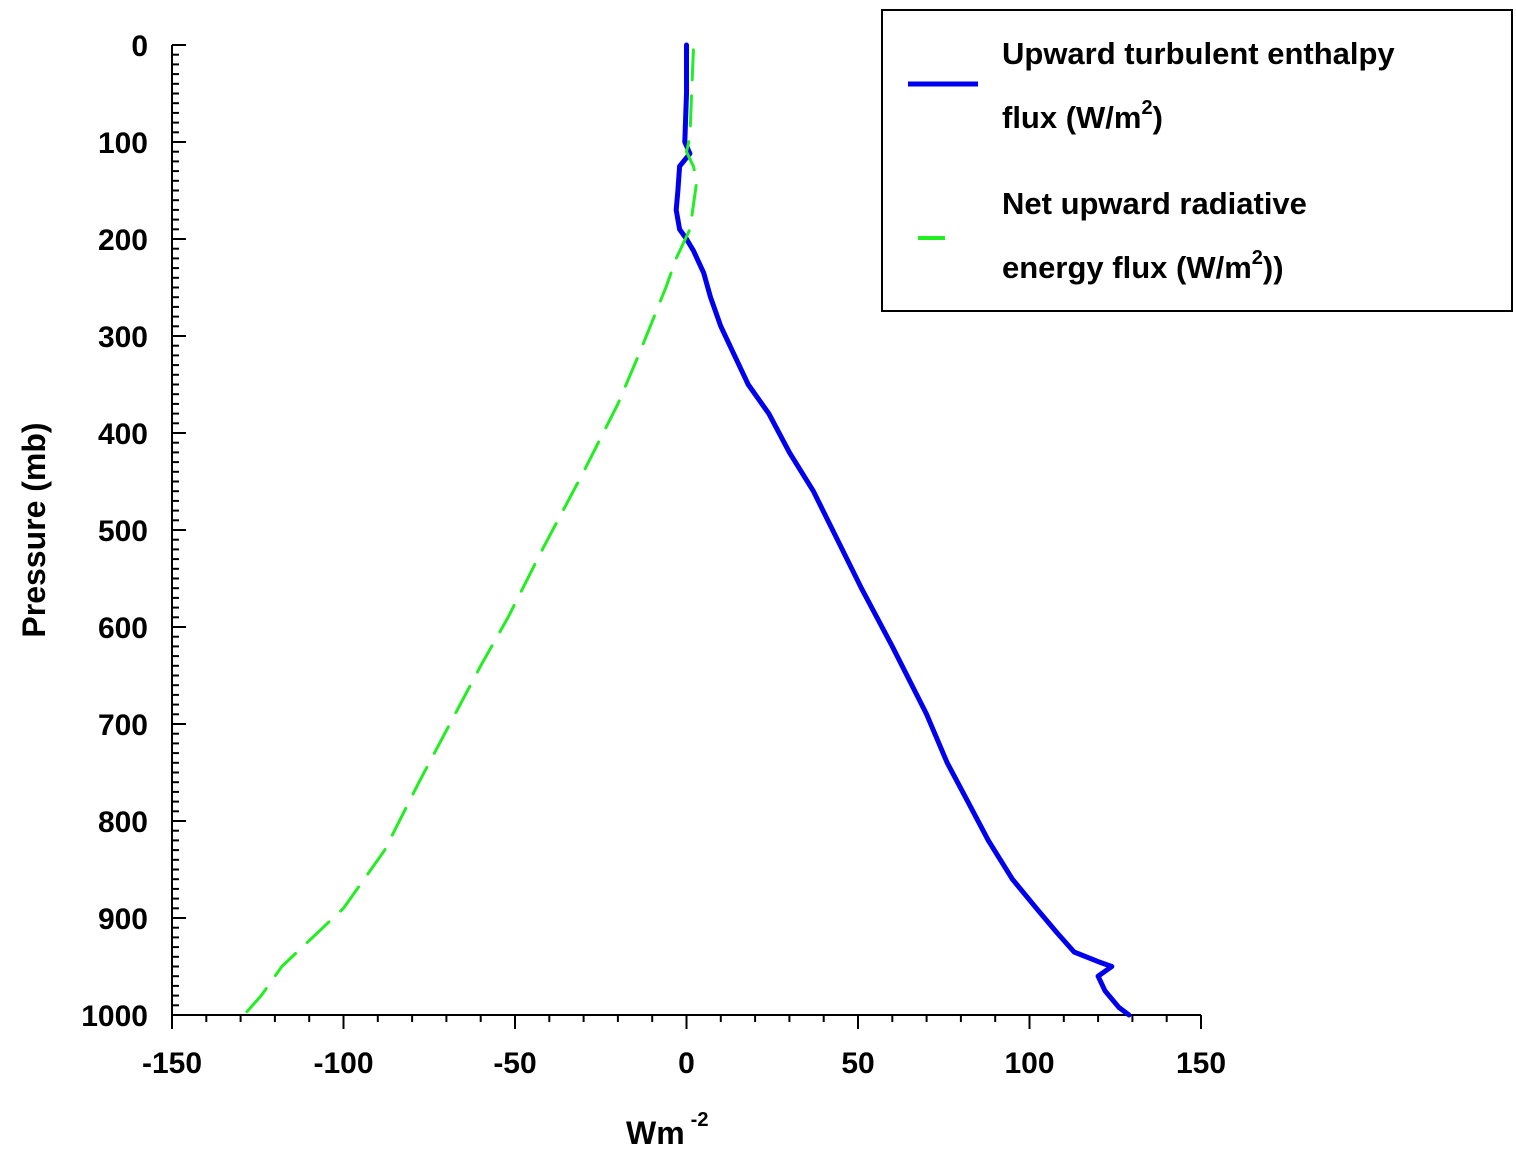 This screenshot has width=1516, height=1151. Describe the element at coordinates (1029, 1063) in the screenshot. I see `x-tick-label: 100` at that location.